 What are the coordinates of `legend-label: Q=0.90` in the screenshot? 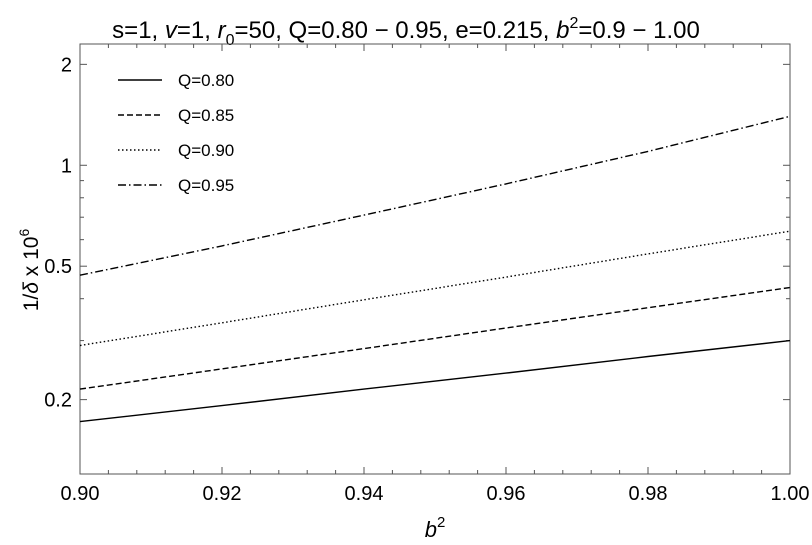 It's located at (206, 150).